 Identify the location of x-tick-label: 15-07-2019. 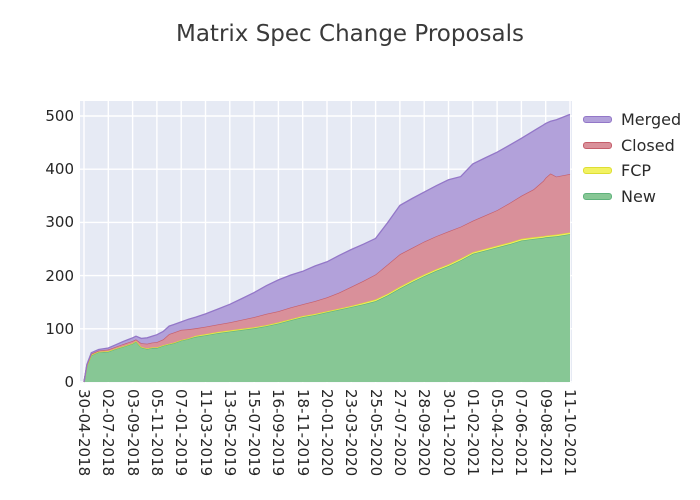
(254, 433).